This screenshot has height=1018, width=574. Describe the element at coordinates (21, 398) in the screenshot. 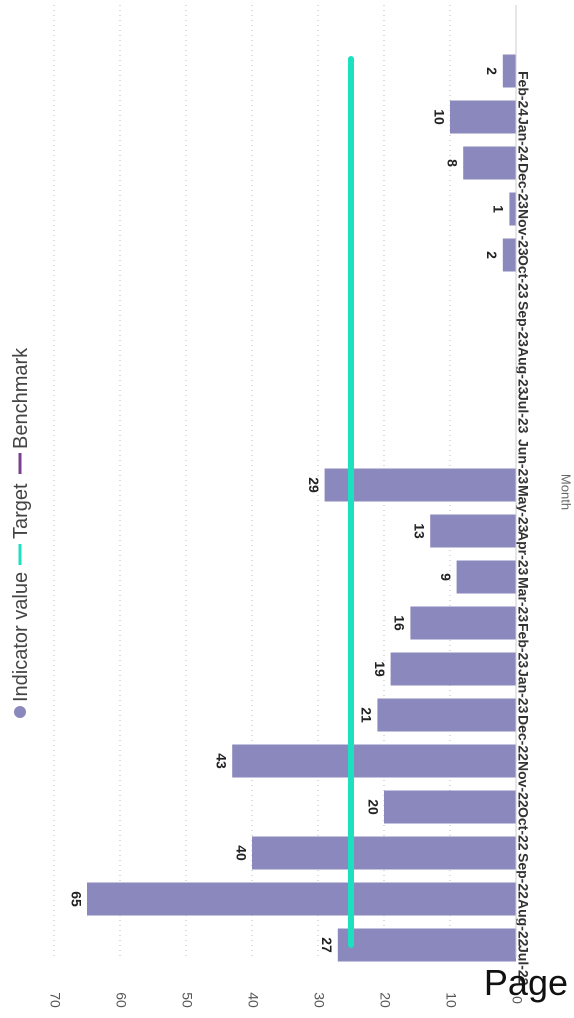

I see `legend-label-benchmark: Benchmark` at that location.